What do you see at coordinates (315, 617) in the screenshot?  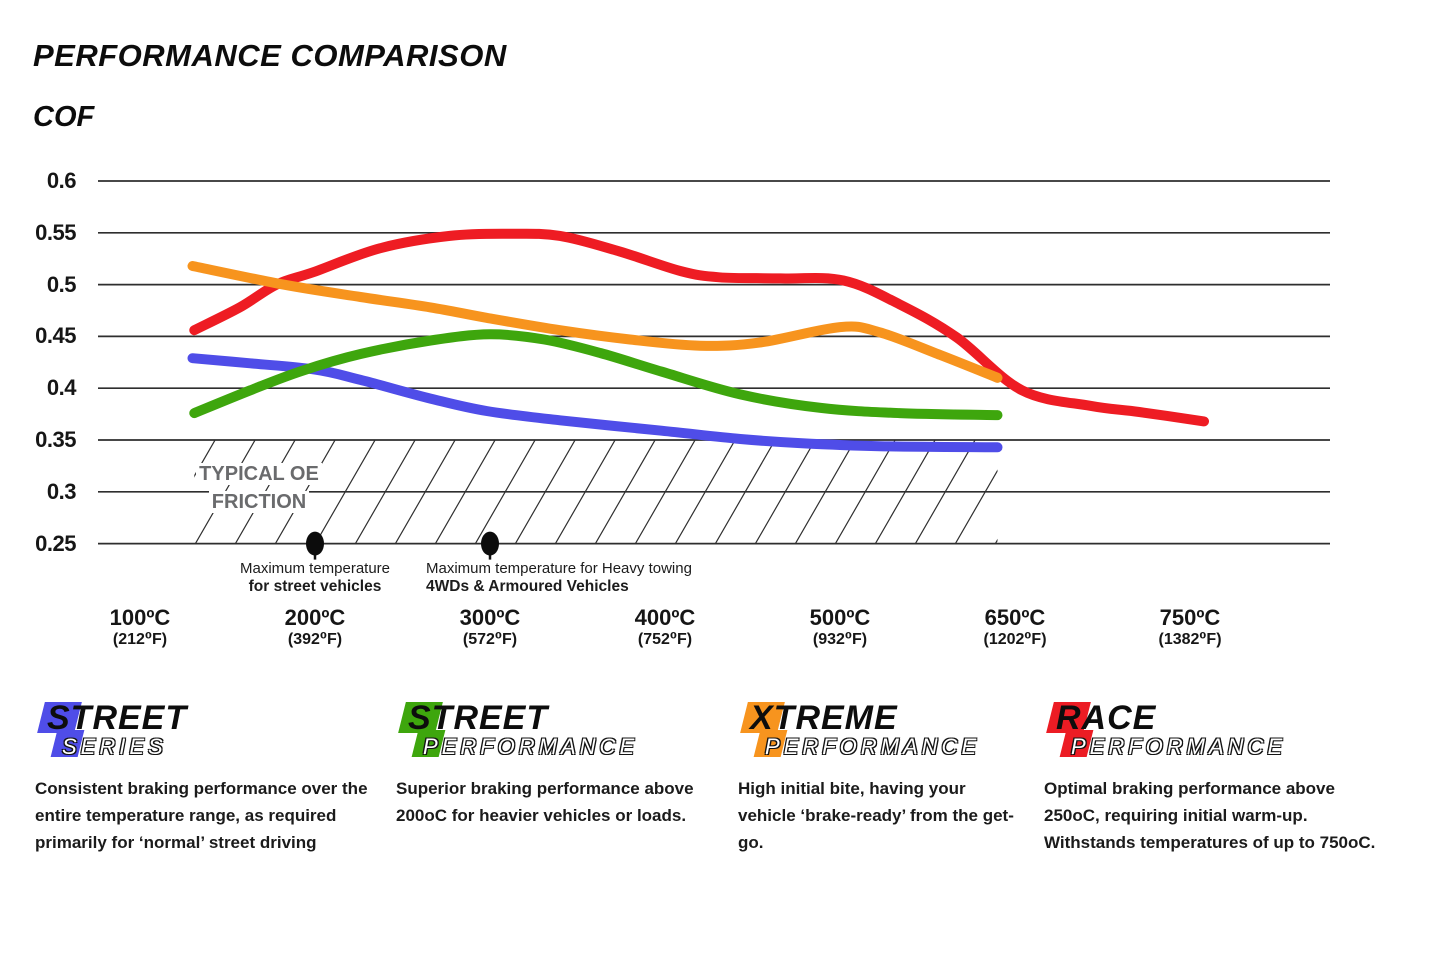 I see `x-tick-celsius: 200ºC` at bounding box center [315, 617].